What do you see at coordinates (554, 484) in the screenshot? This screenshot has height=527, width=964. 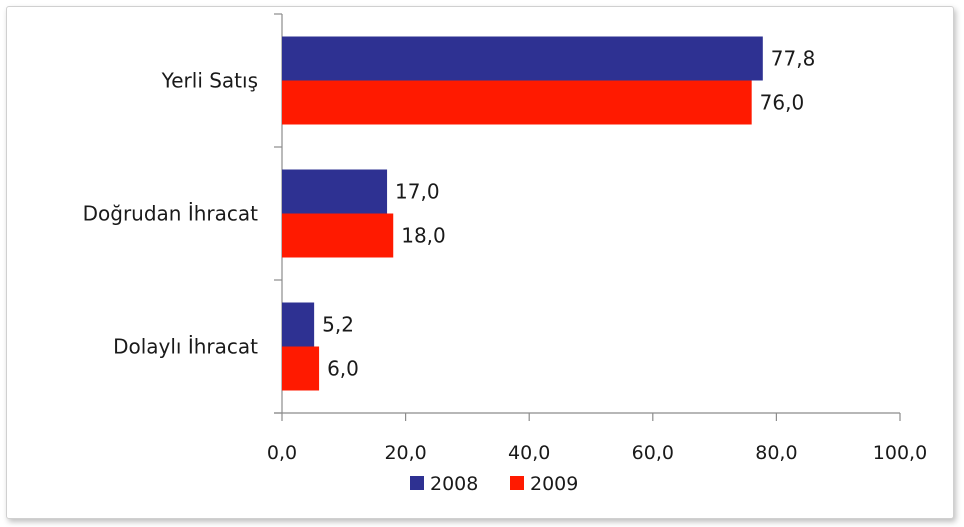 I see `legend-label: 2009` at bounding box center [554, 484].